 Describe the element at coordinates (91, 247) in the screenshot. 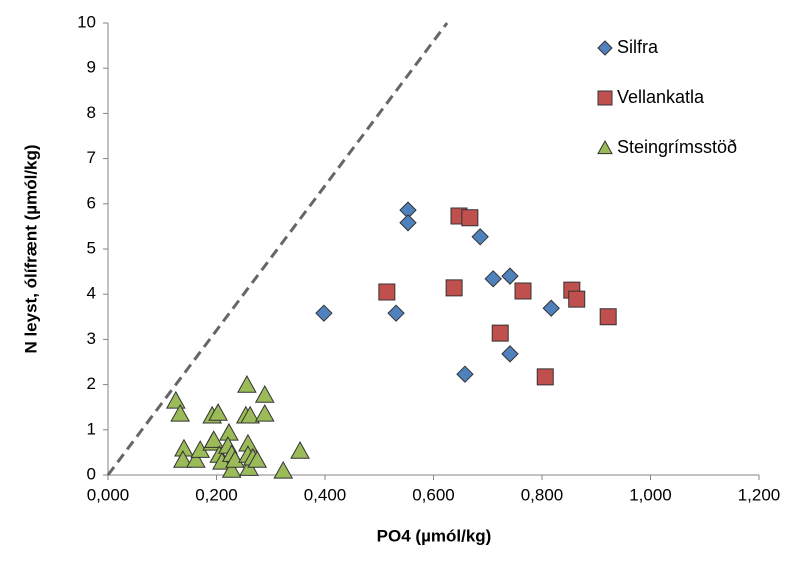

I see `y-tick-label: 5` at that location.